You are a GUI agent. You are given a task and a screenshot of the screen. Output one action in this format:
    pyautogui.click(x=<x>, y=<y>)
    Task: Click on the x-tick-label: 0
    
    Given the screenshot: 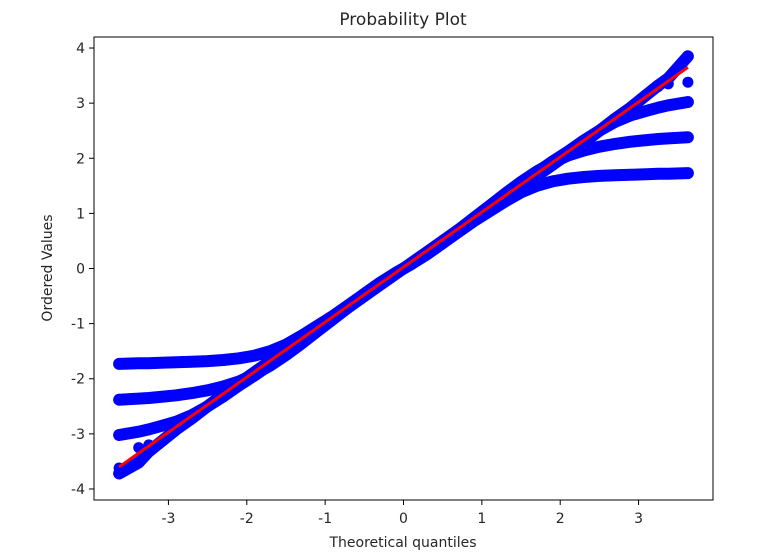 What is the action you would take?
    pyautogui.click(x=403, y=519)
    